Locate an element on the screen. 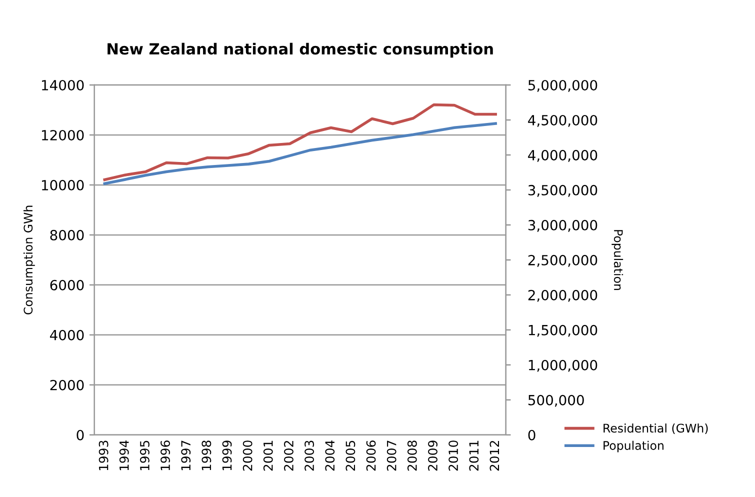  y-axis-title: Consumption GWh is located at coordinates (29, 260).